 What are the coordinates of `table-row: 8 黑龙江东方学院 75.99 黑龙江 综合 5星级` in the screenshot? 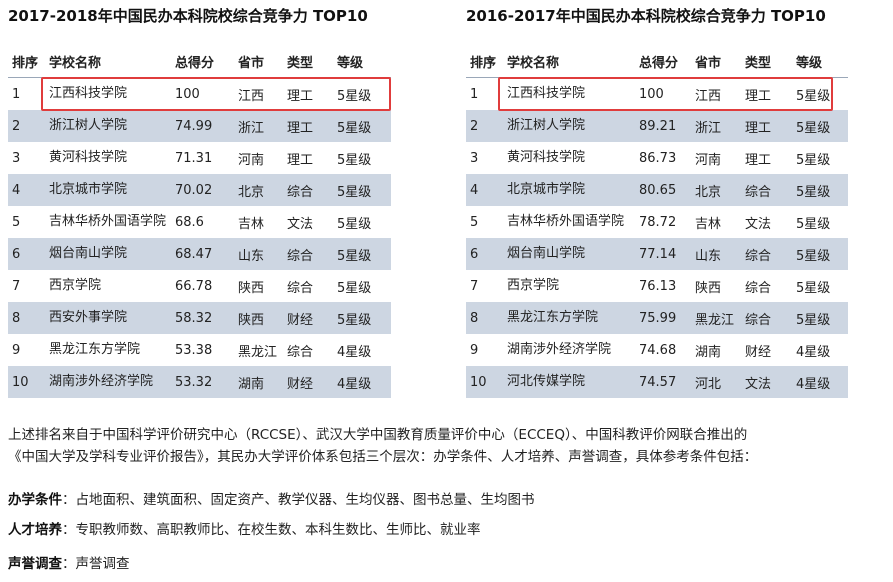 It's located at (657, 318).